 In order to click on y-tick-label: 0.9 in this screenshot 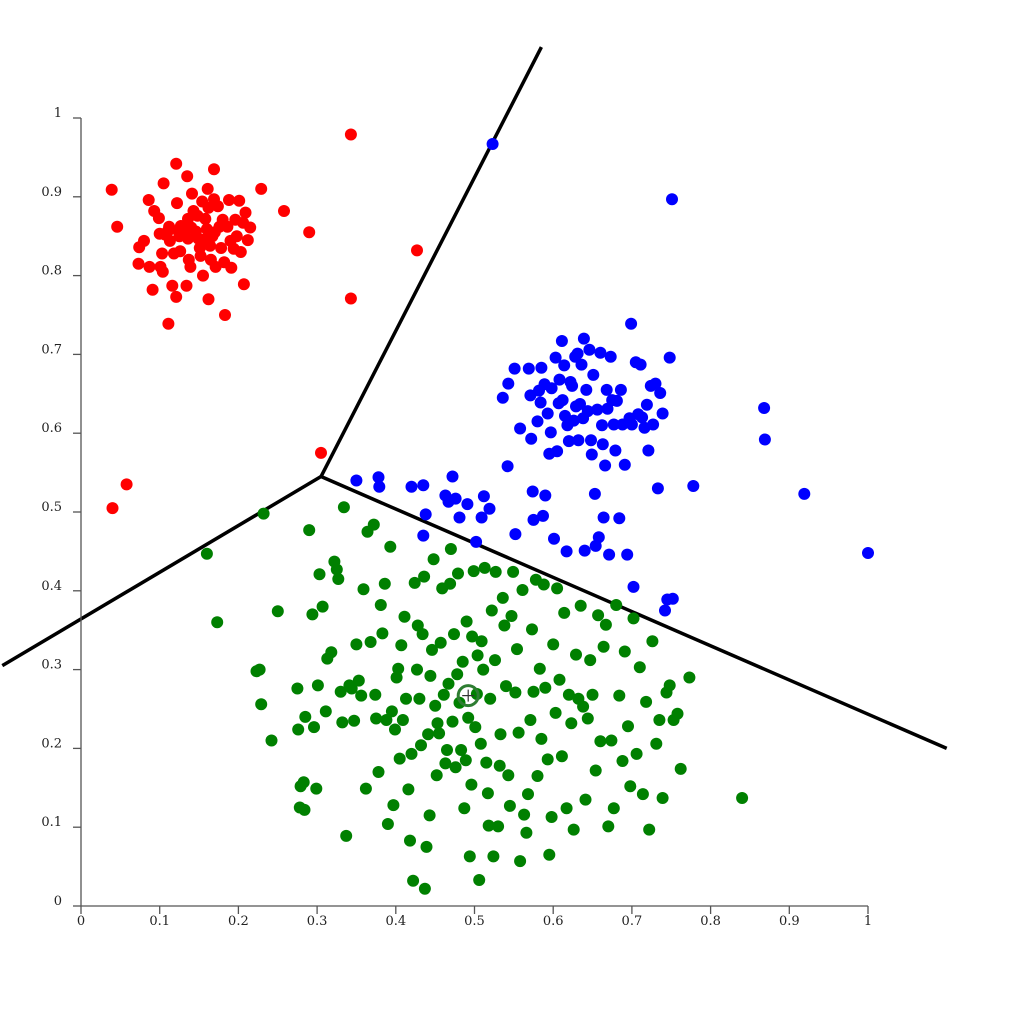, I will do `click(51, 192)`.